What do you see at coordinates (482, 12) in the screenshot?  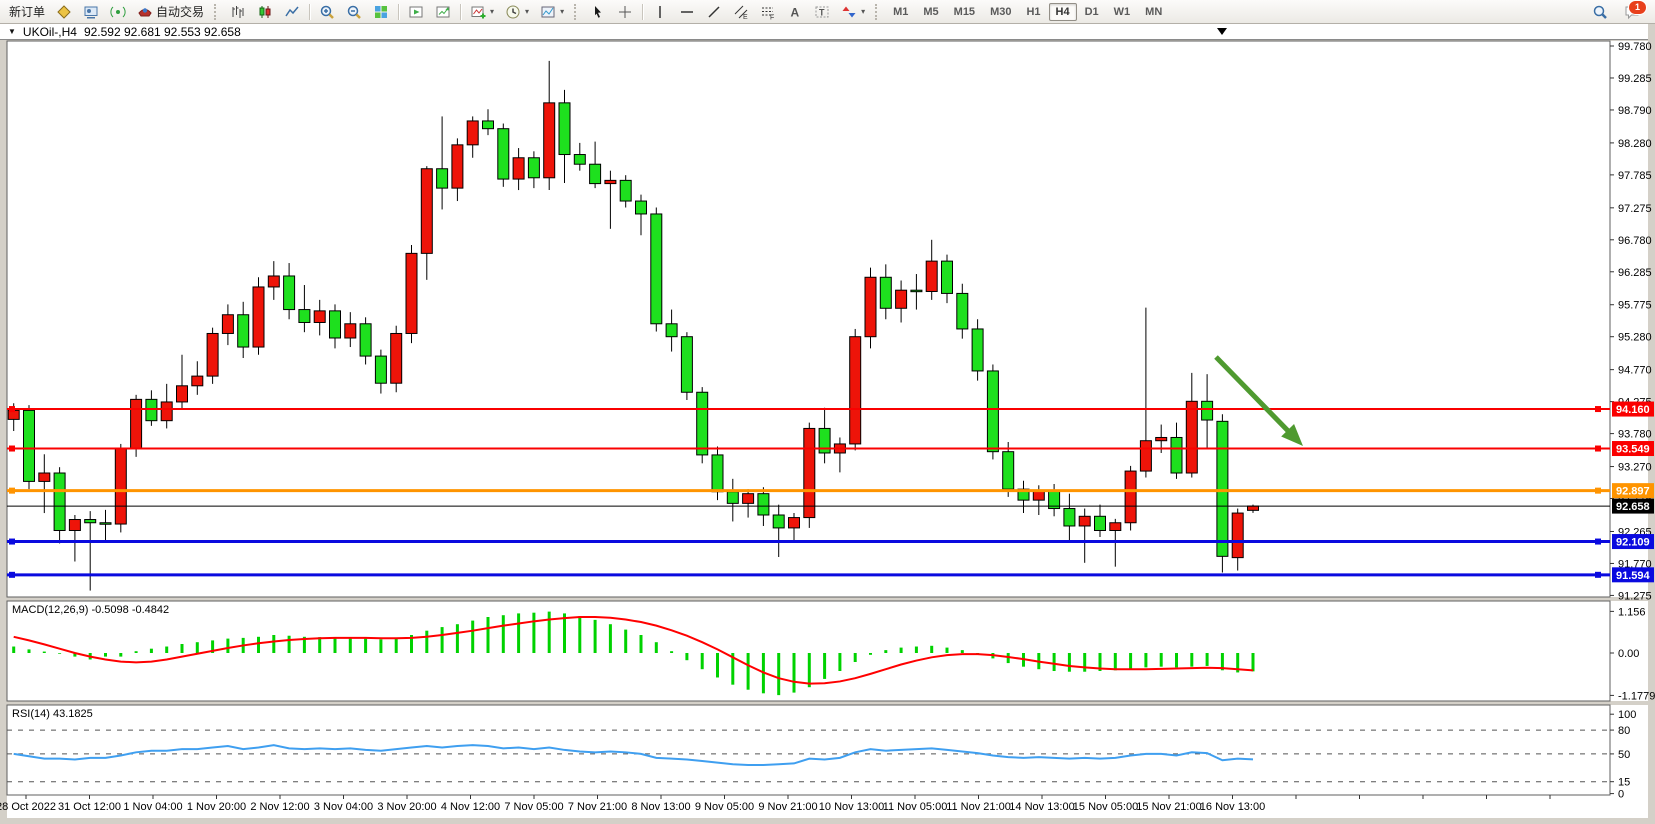 I see `indicators-button: ▾` at bounding box center [482, 12].